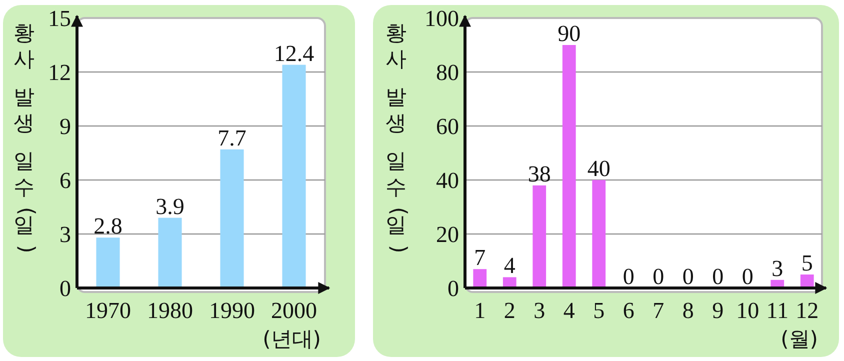 This screenshot has height=361, width=844. I want to click on x-tick-label: 1970, so click(108, 310).